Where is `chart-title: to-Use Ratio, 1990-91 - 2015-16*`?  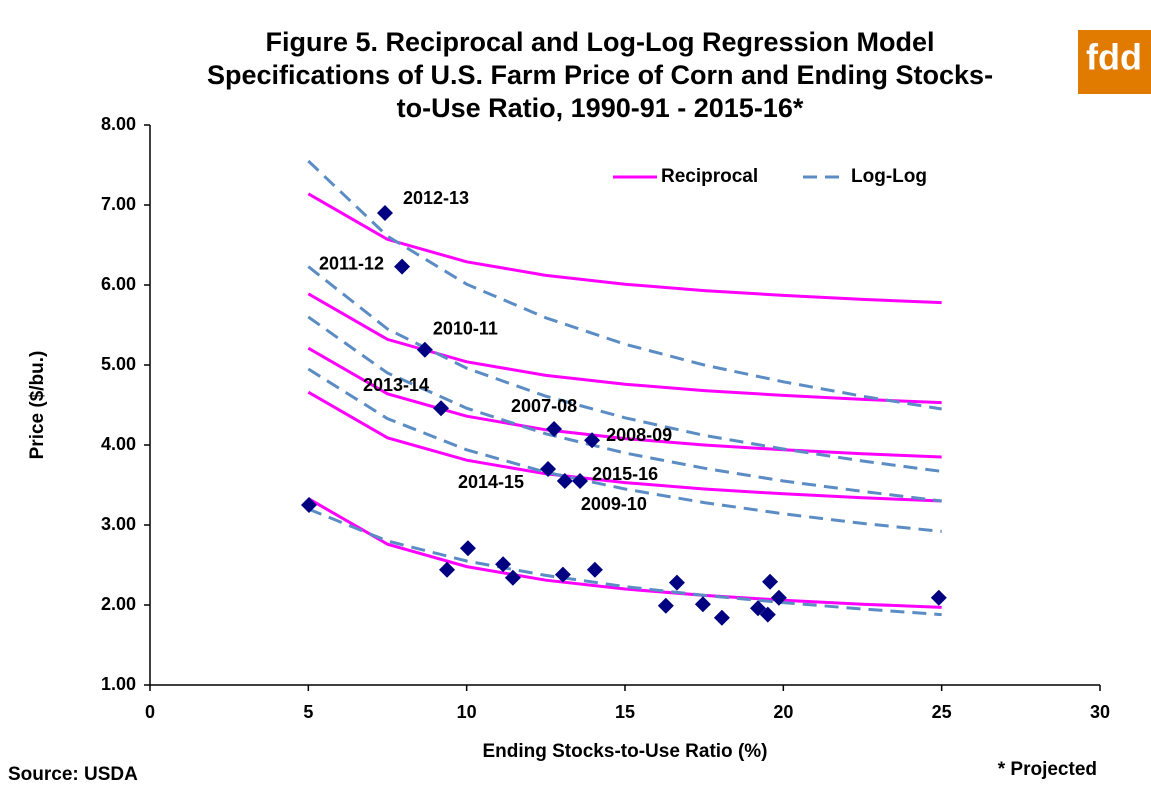 chart-title: to-Use Ratio, 1990-91 - 2015-16* is located at coordinates (600, 108).